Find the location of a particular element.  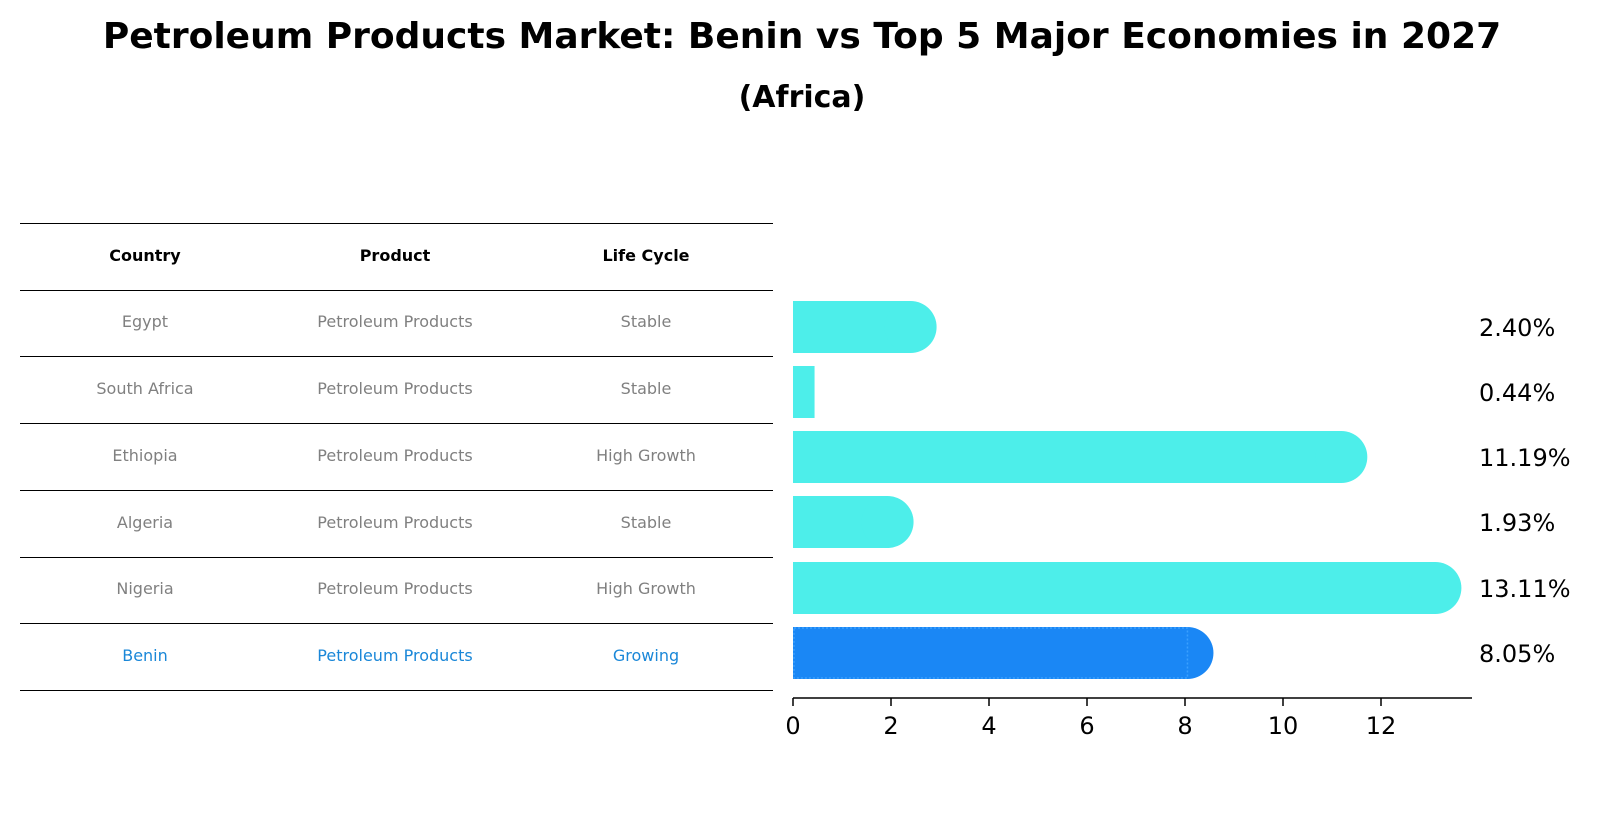

bar-highlight-outline is located at coordinates (991, 653).